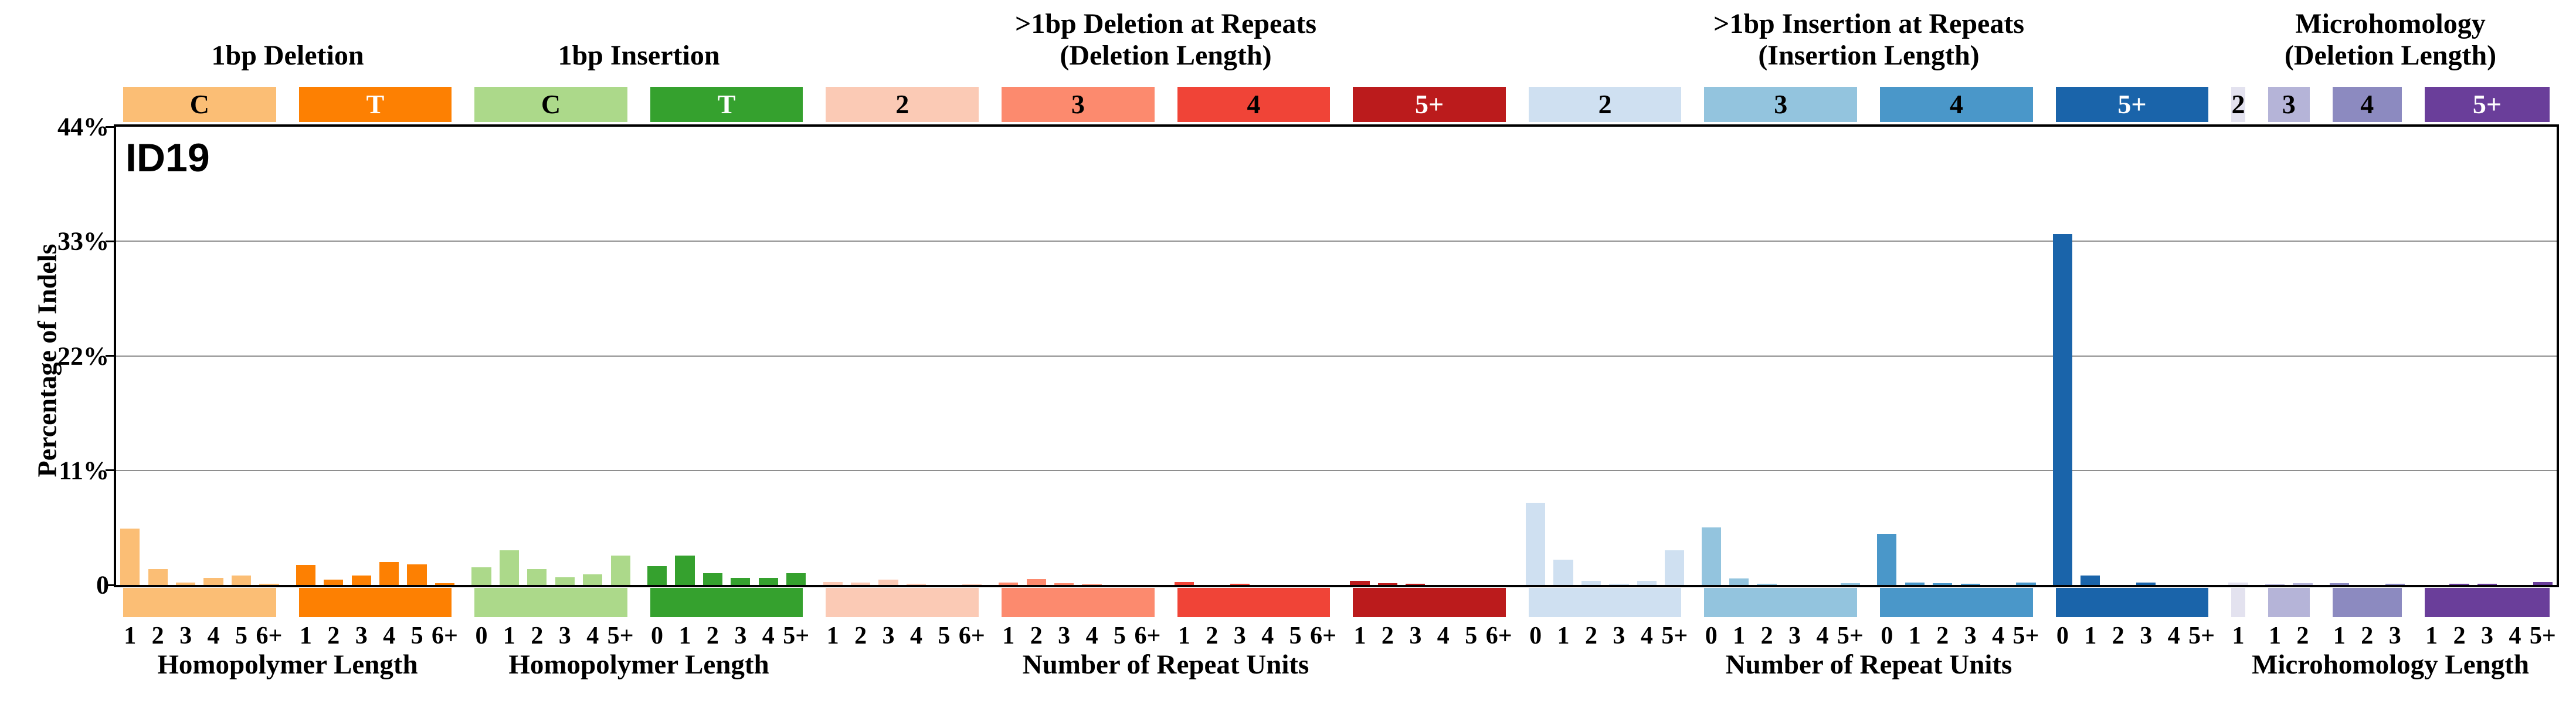 This screenshot has height=704, width=2576. What do you see at coordinates (726, 636) in the screenshot?
I see `x-tick-row-1bp-ins-T: 0 1 2 3 4 5+` at bounding box center [726, 636].